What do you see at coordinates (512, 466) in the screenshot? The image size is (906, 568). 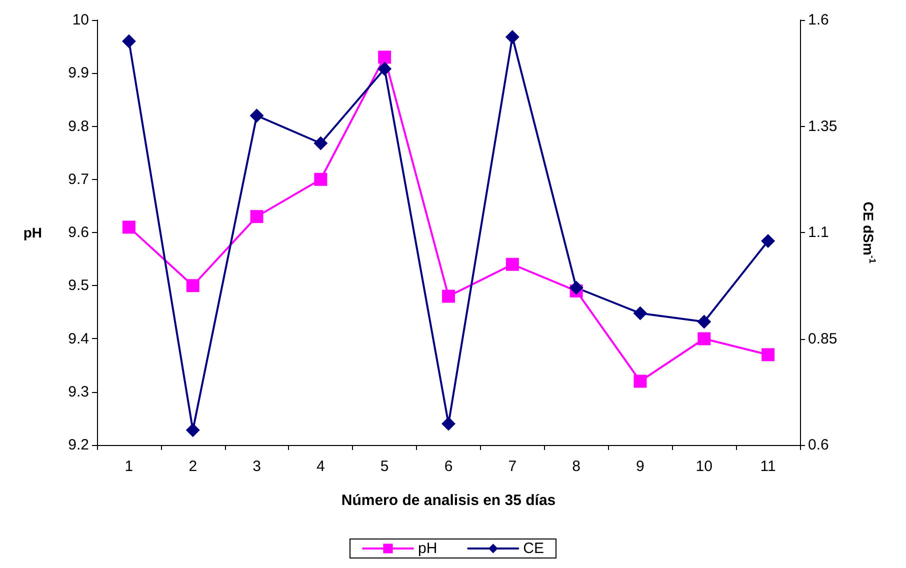 I see `x-tick-label: 7` at bounding box center [512, 466].